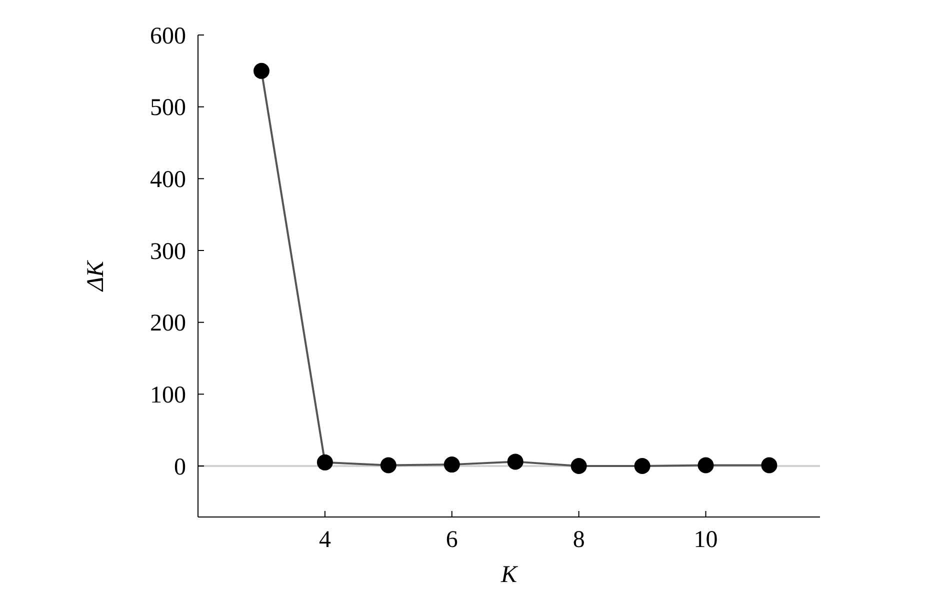 The height and width of the screenshot is (591, 945). What do you see at coordinates (180, 467) in the screenshot?
I see `y-tick-label: 0` at bounding box center [180, 467].